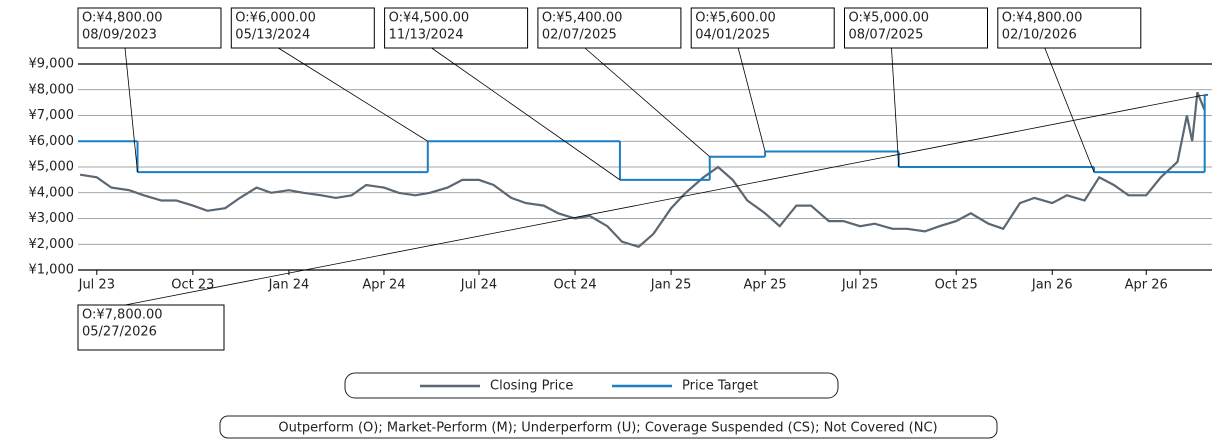 This screenshot has height=445, width=1212. Describe the element at coordinates (764, 285) in the screenshot. I see `x-tick-label: Apr 25` at that location.